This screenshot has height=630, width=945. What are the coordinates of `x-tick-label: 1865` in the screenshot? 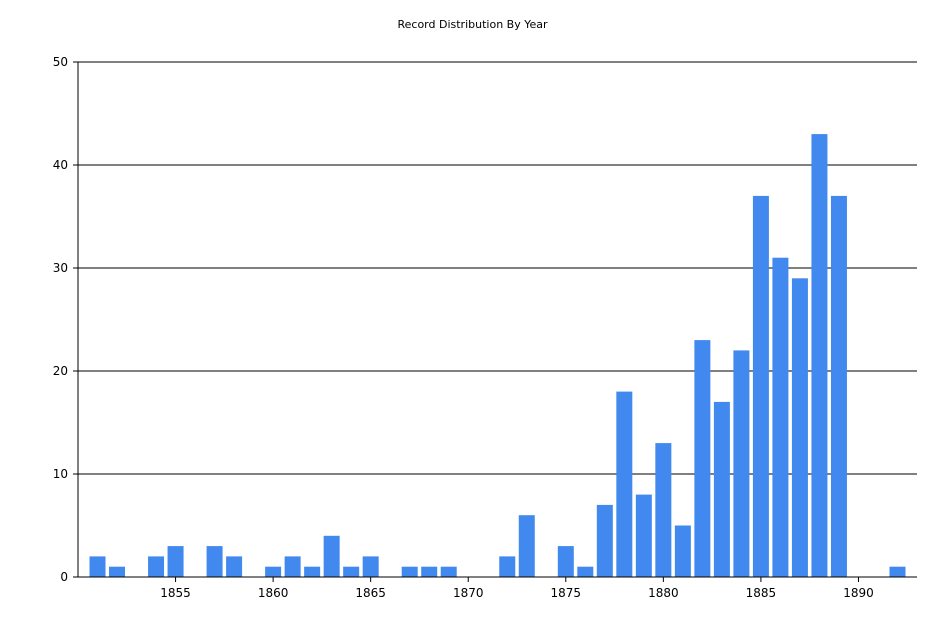 It's located at (370, 593).